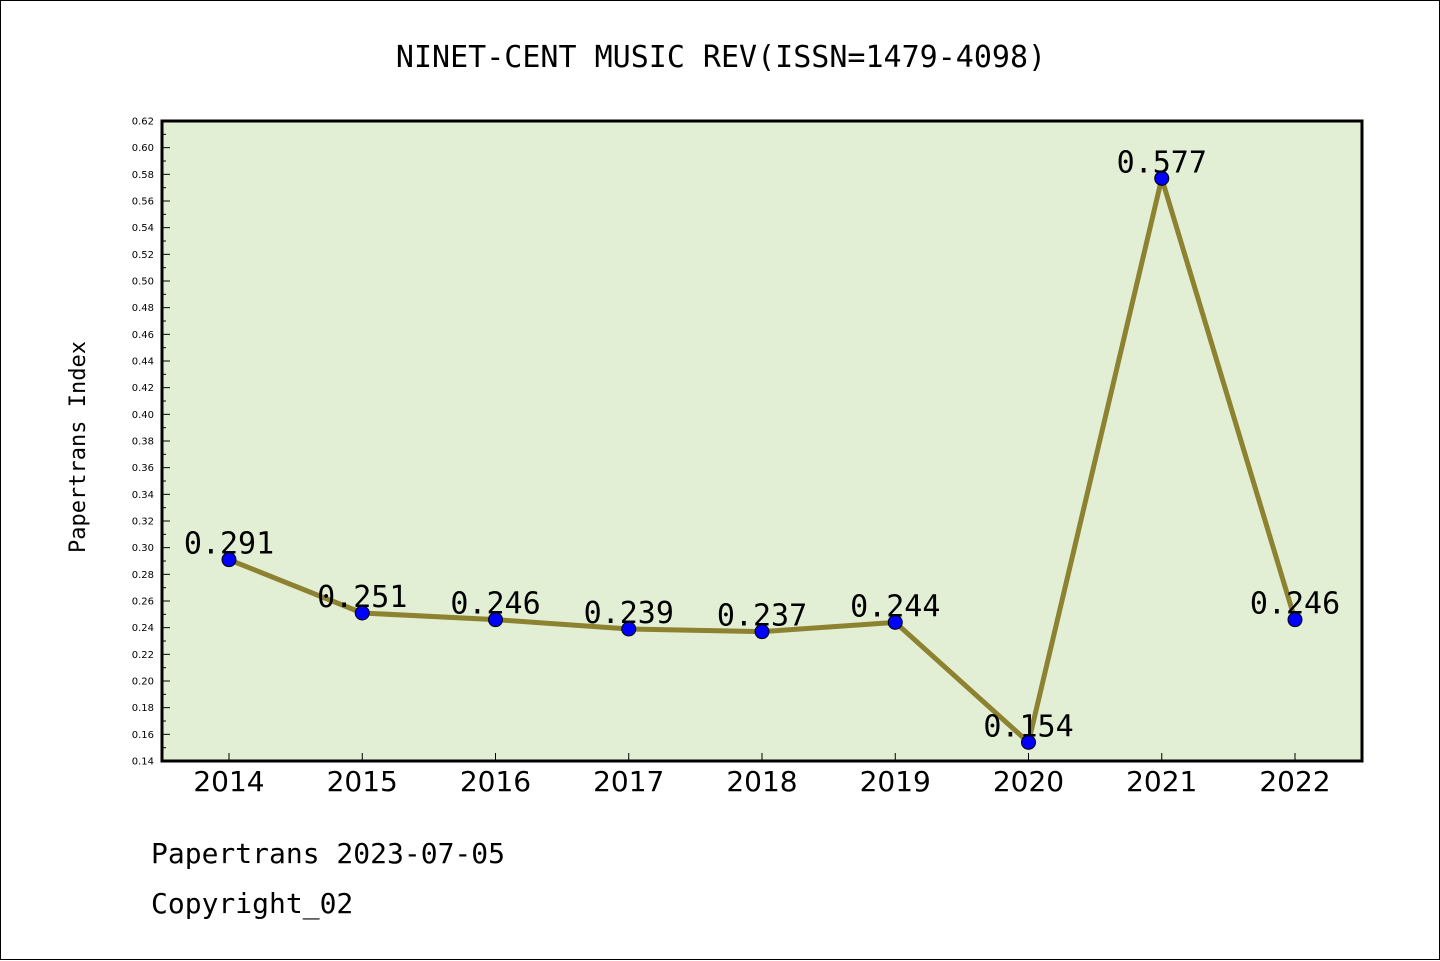 This screenshot has height=961, width=1440. I want to click on x-tick-label: 2019, so click(895, 781).